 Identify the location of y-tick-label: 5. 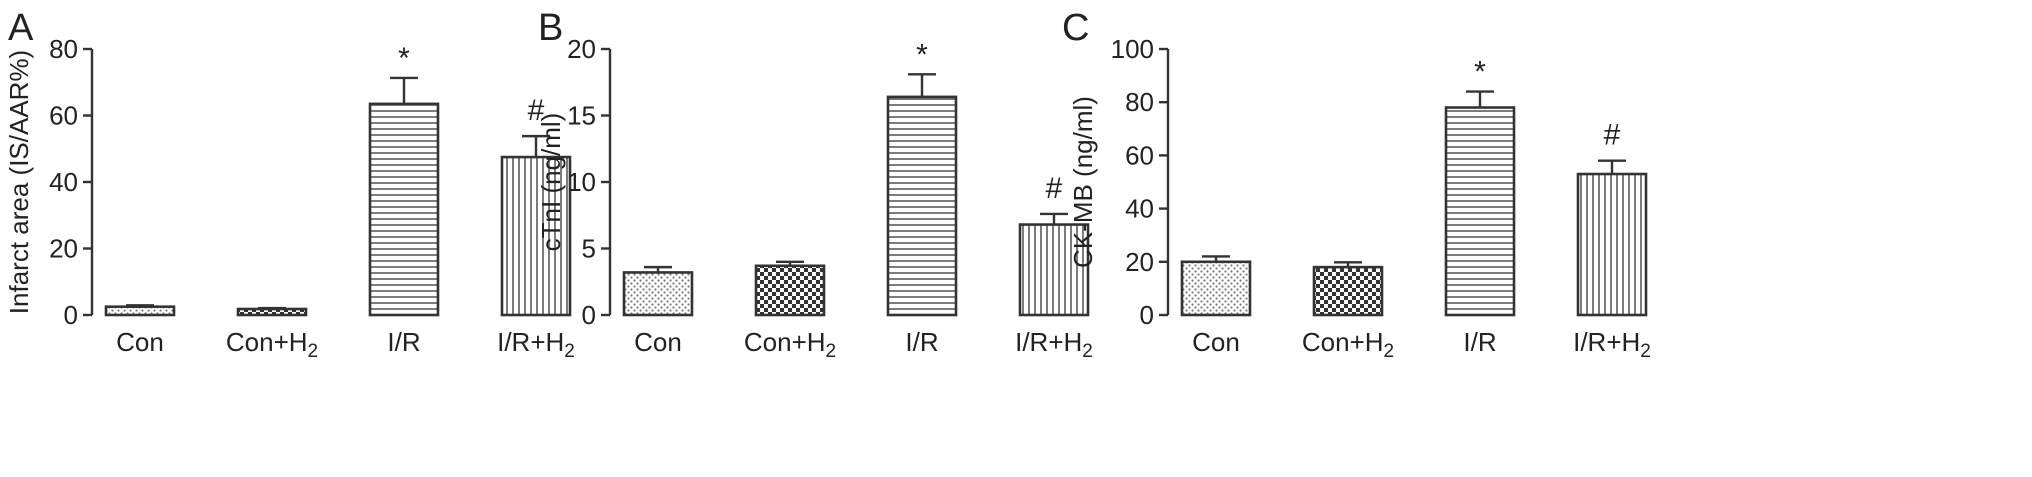
(589, 249).